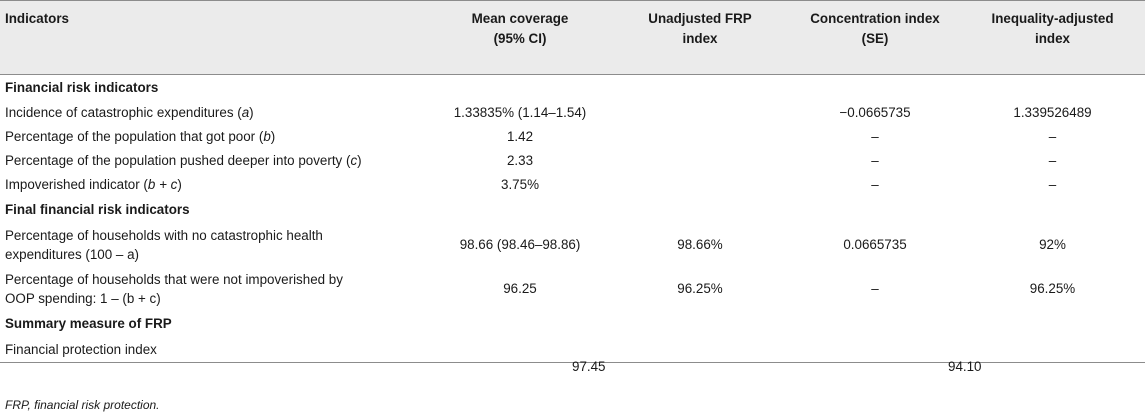 Image resolution: width=1145 pixels, height=419 pixels. Describe the element at coordinates (520, 244) in the screenshot. I see `cell-mean: 98.66 (98.46–98.86)` at that location.